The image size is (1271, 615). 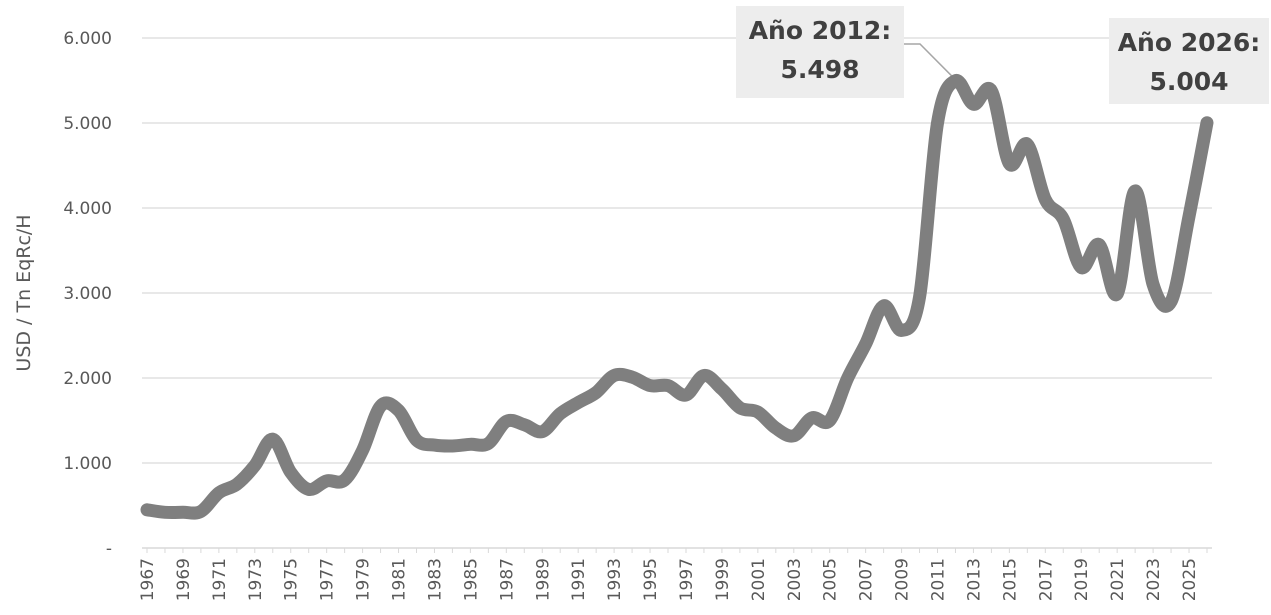 I want to click on x-tick-label: 2025, so click(x=1190, y=579).